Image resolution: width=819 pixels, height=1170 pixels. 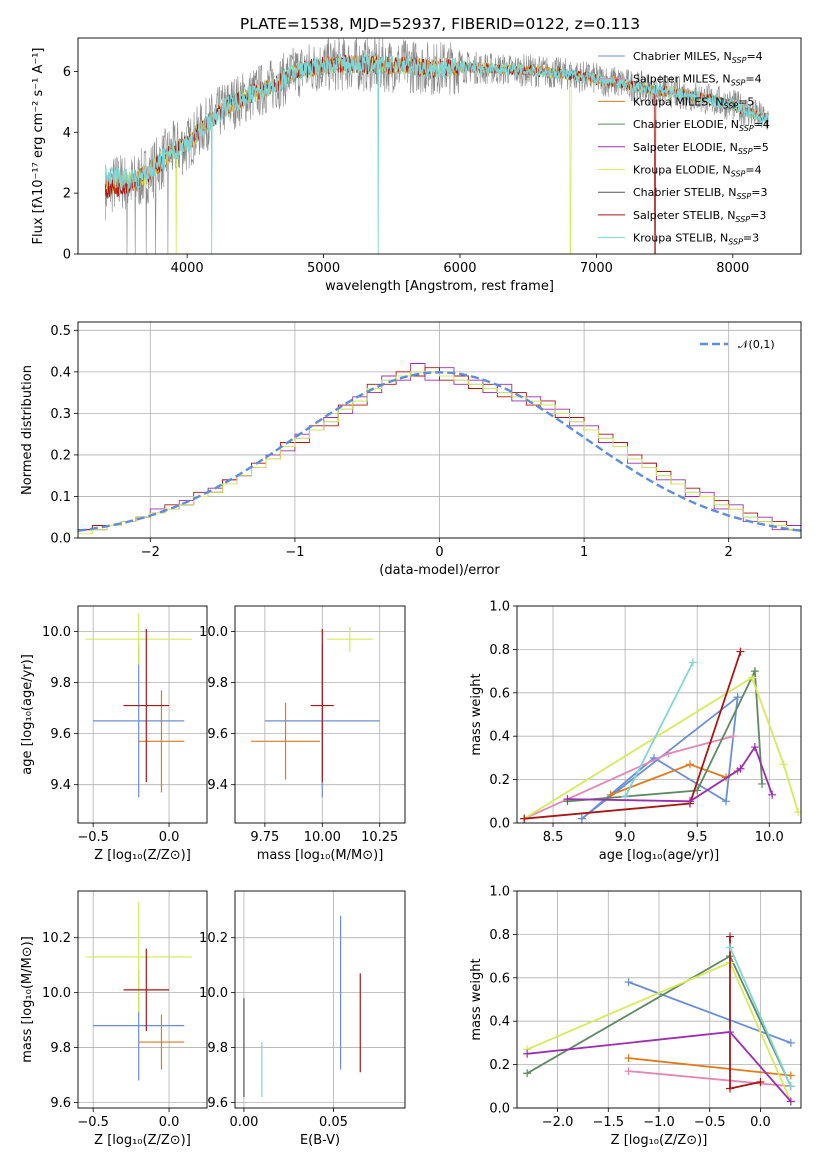 What do you see at coordinates (439, 450) in the screenshot?
I see `residuals-plot-area` at bounding box center [439, 450].